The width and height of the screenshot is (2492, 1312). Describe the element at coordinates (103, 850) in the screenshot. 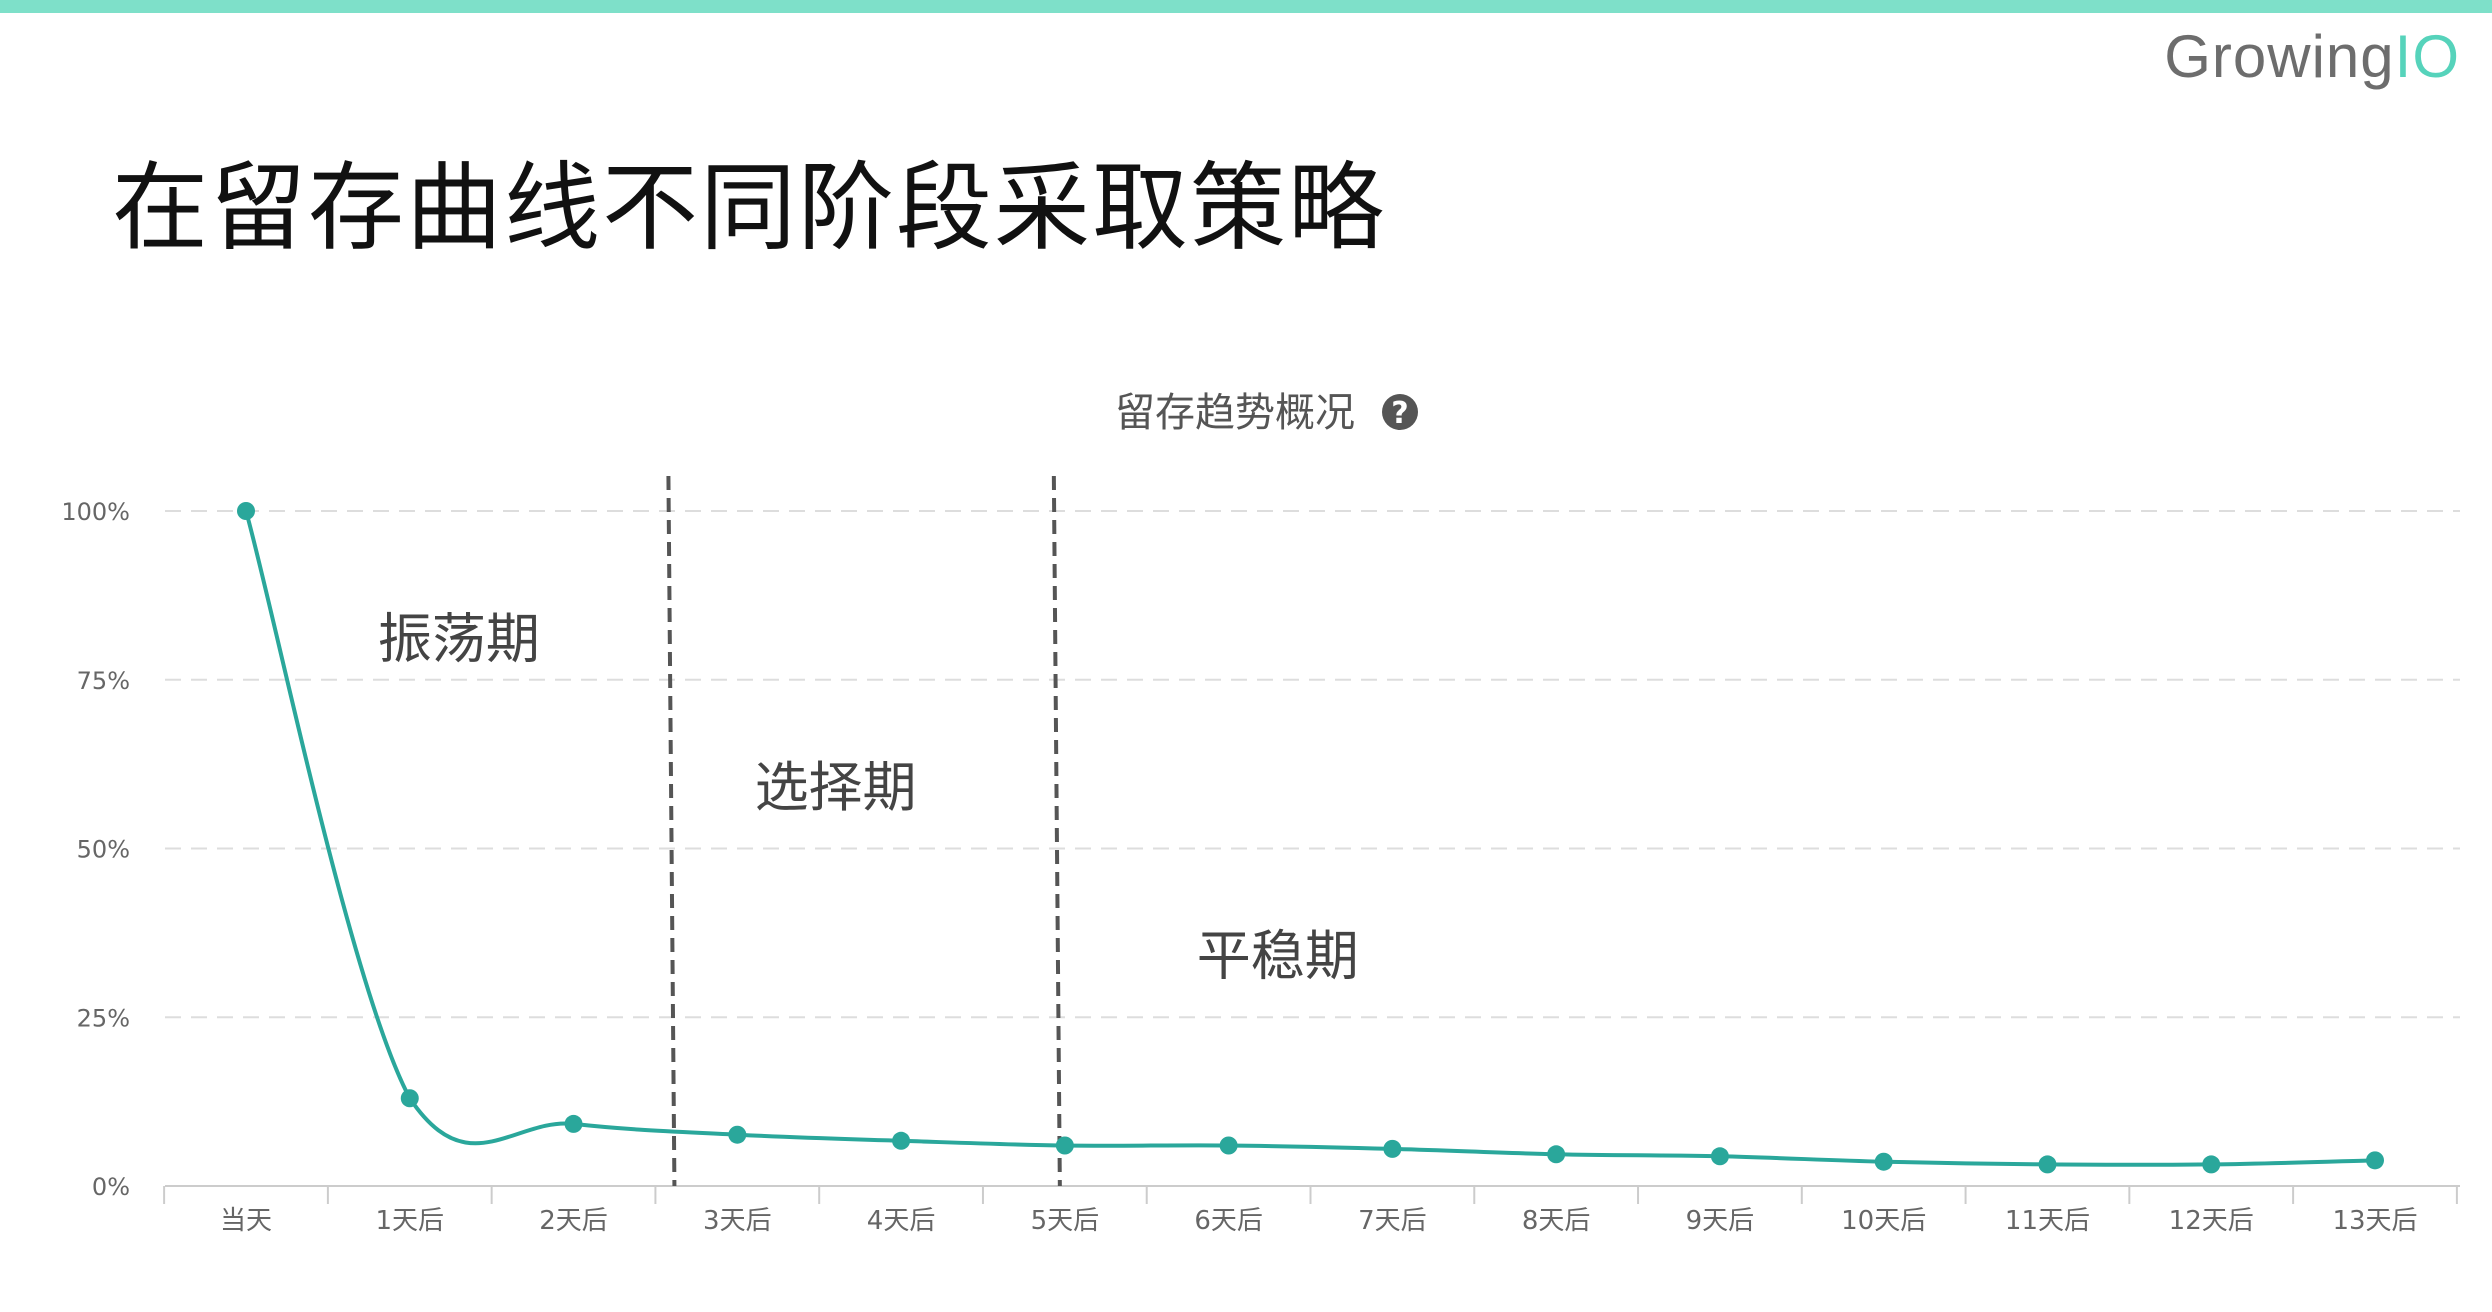

I see `y-tick-label: 50%` at that location.